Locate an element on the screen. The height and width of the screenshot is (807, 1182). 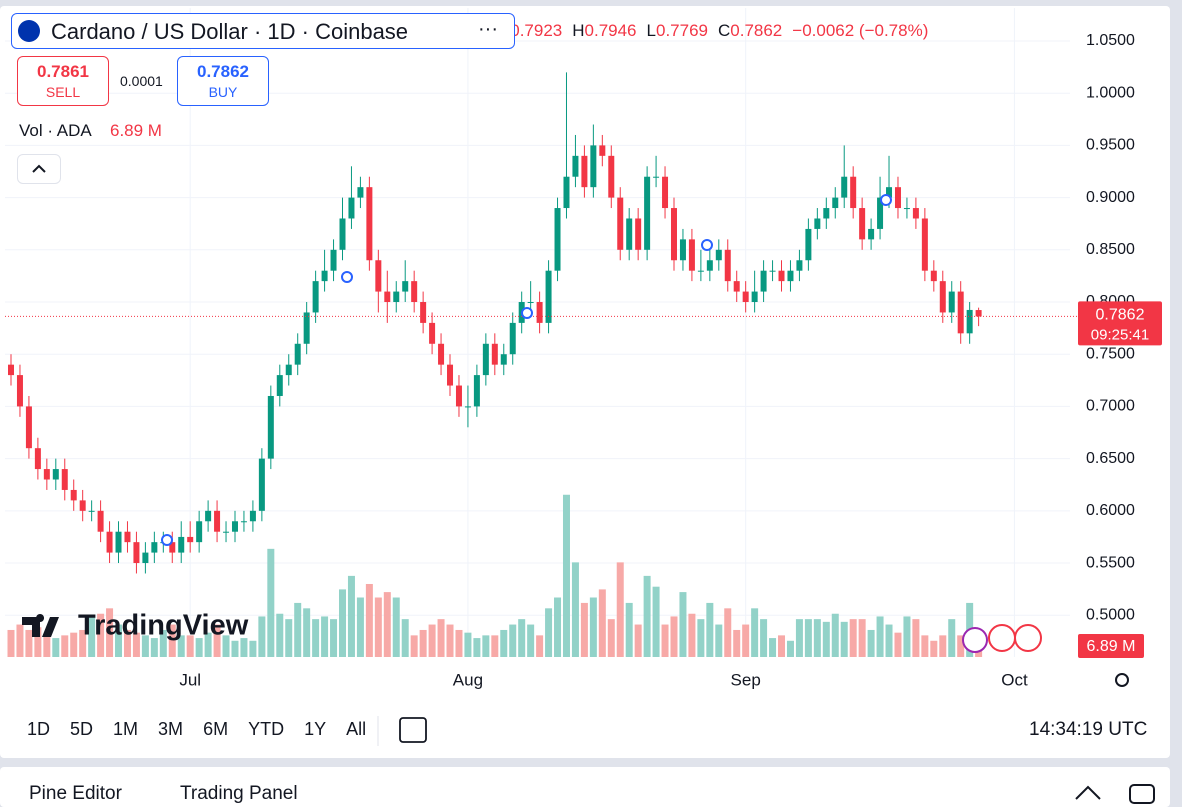
timeframe: YTD is located at coordinates (266, 729).